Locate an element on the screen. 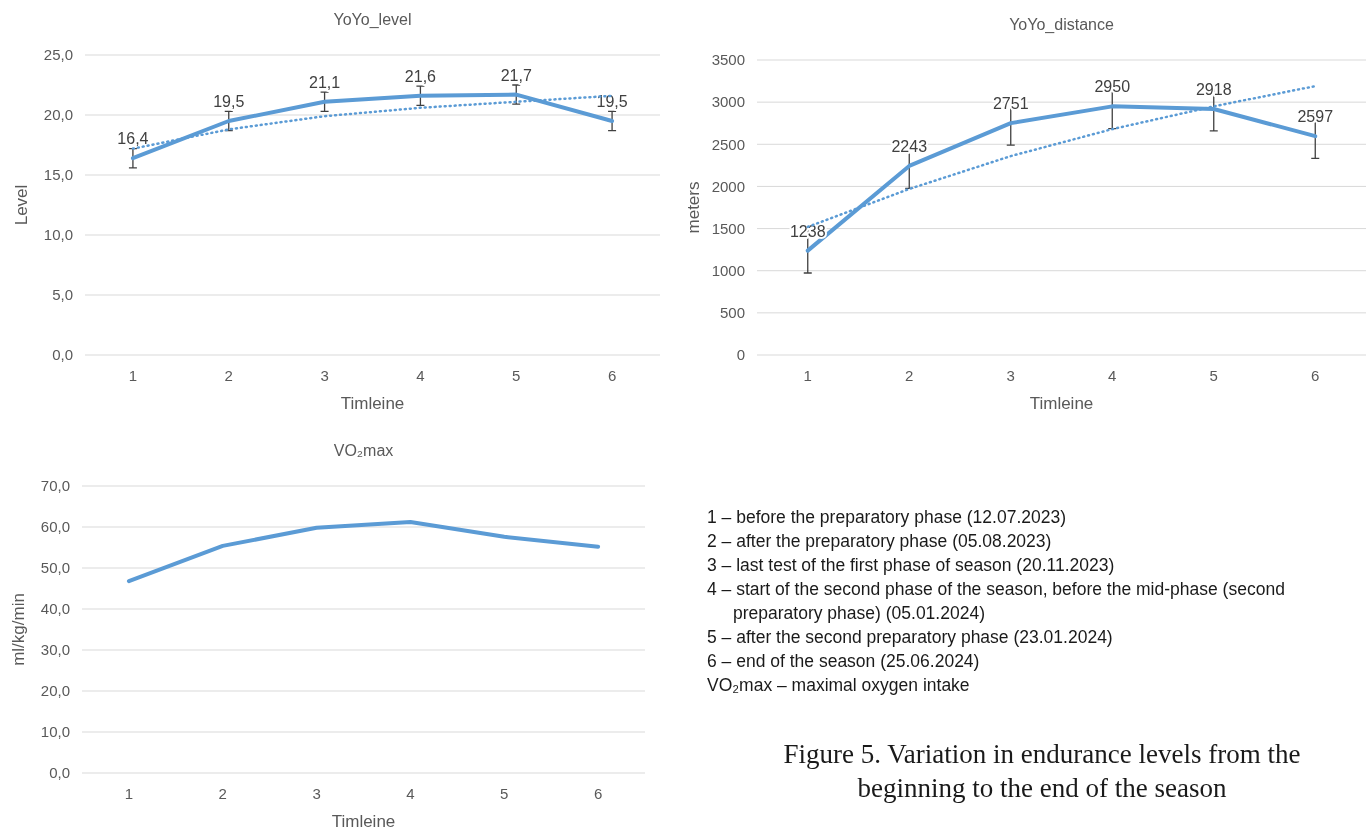  y-tick-label: 5,0 is located at coordinates (62, 295).